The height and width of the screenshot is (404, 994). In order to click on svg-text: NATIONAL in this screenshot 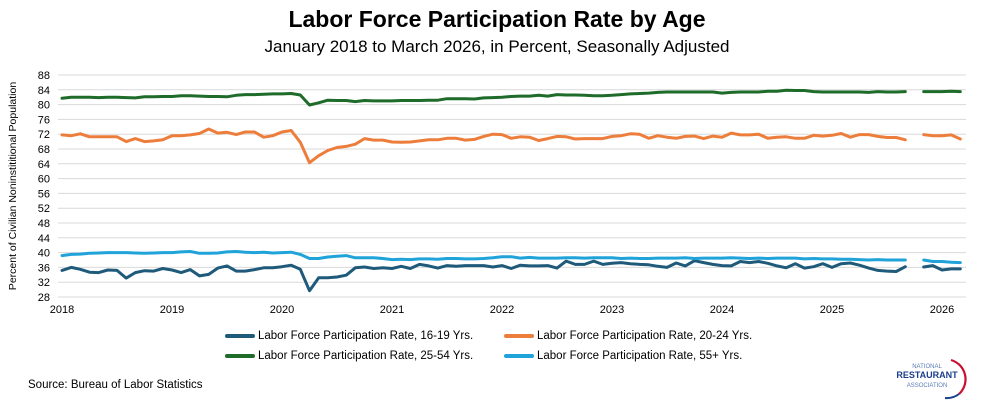, I will do `click(927, 367)`.